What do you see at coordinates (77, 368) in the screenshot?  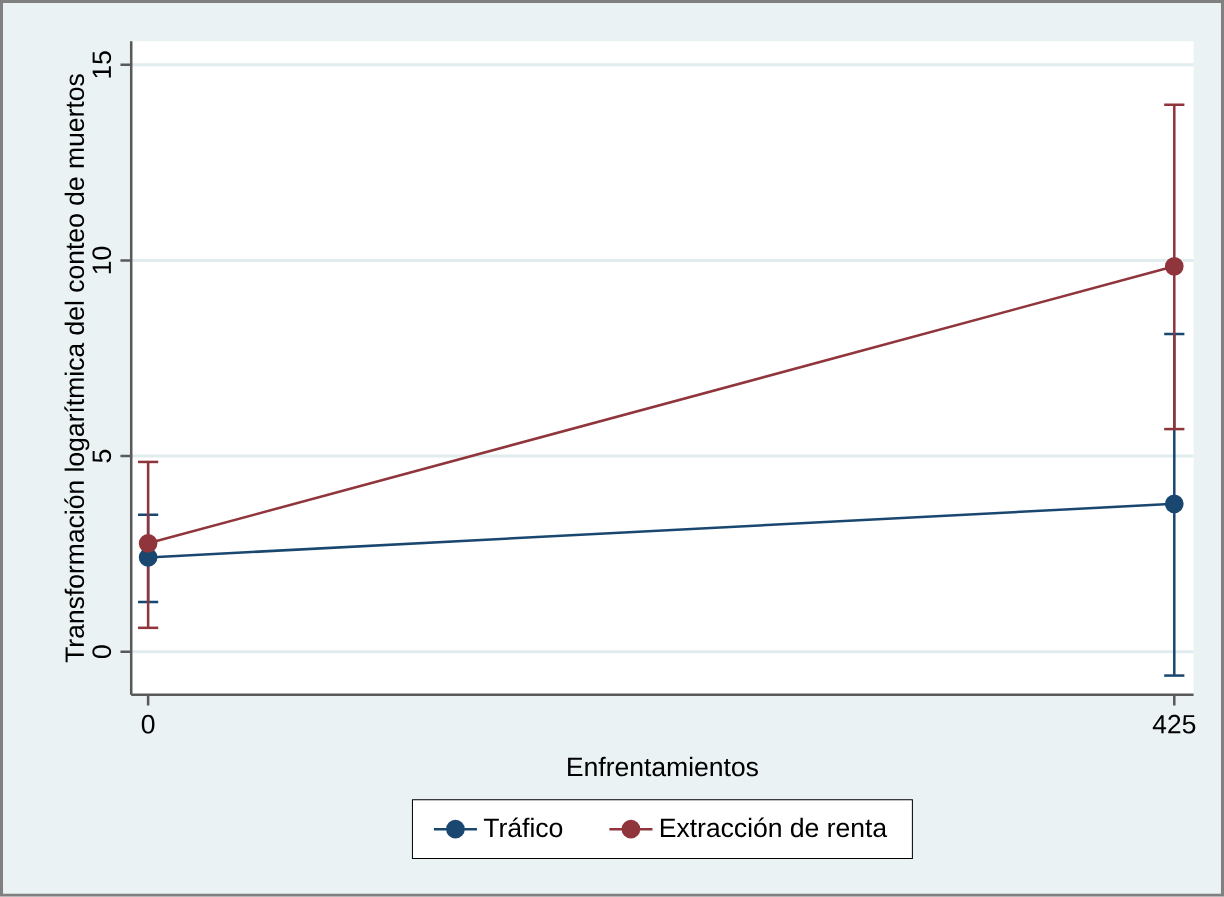 I see `y-axis-title: Transformación logarítmica del conteo de muertos` at bounding box center [77, 368].